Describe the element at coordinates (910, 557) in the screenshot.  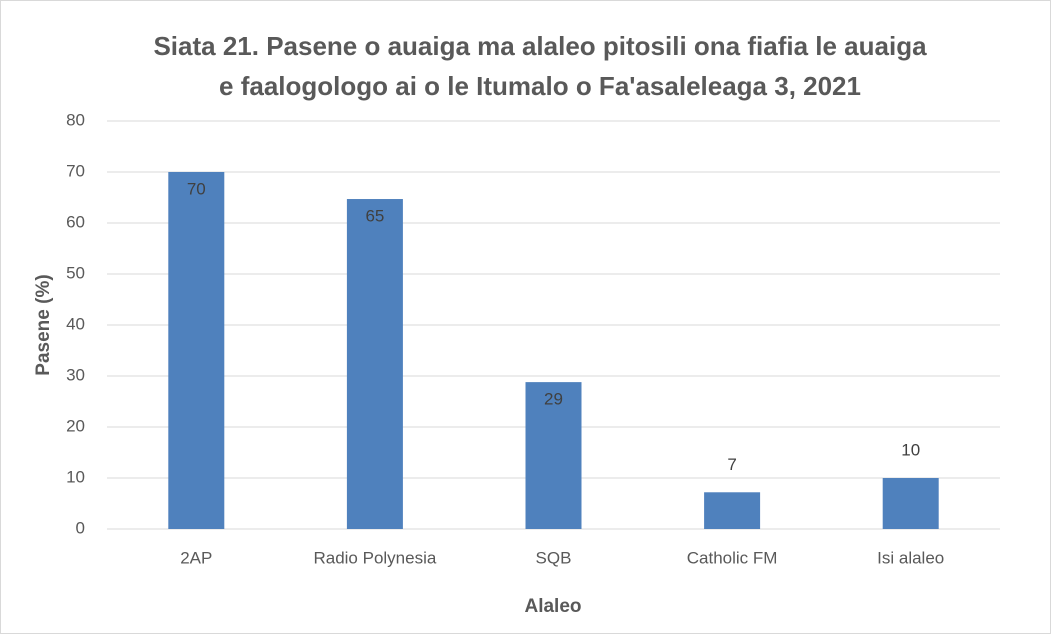
I see `x-tick-label: Isi alaleo` at that location.